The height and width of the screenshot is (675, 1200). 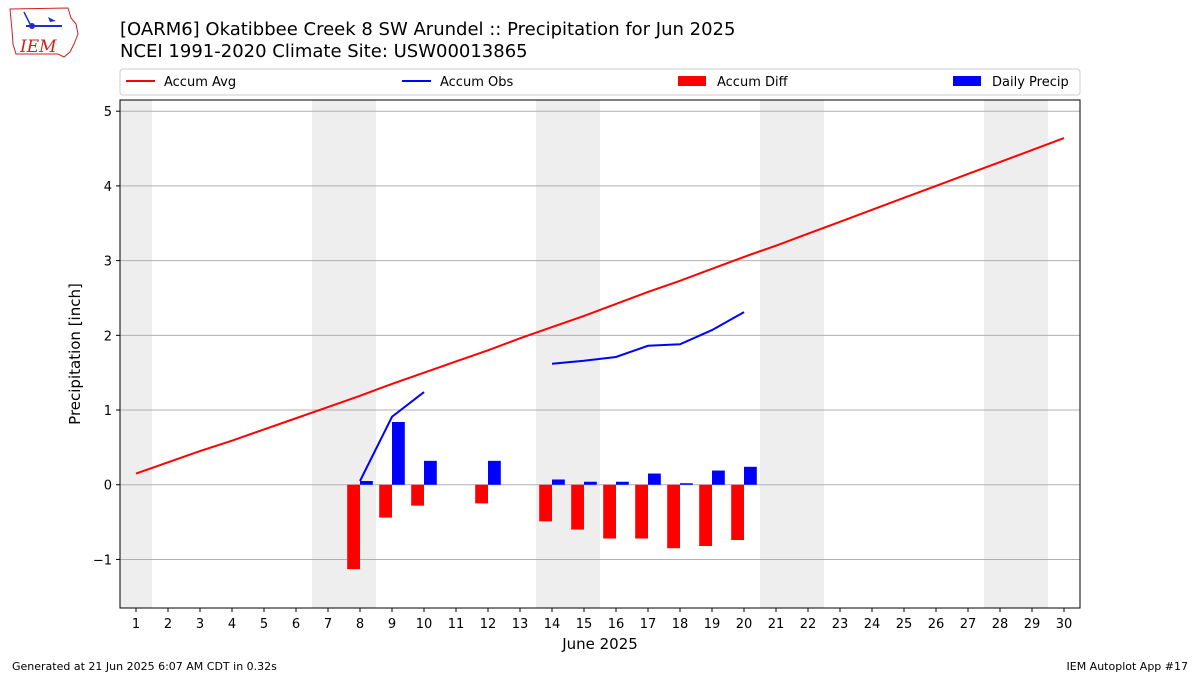 I want to click on y-axis-ticks: −1 0 1 2 3 4 5, so click(x=106, y=336).